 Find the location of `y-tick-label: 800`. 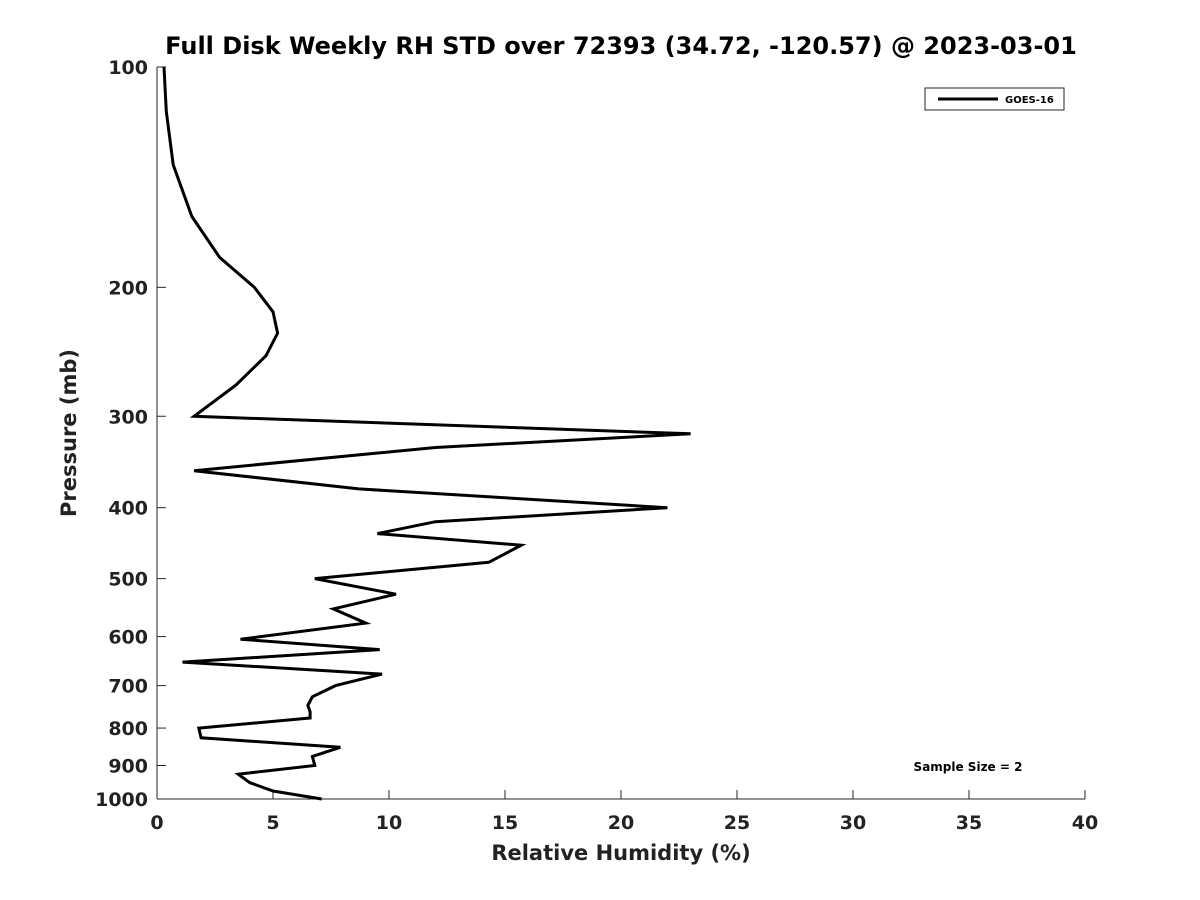

y-tick-label: 800 is located at coordinates (128, 729).